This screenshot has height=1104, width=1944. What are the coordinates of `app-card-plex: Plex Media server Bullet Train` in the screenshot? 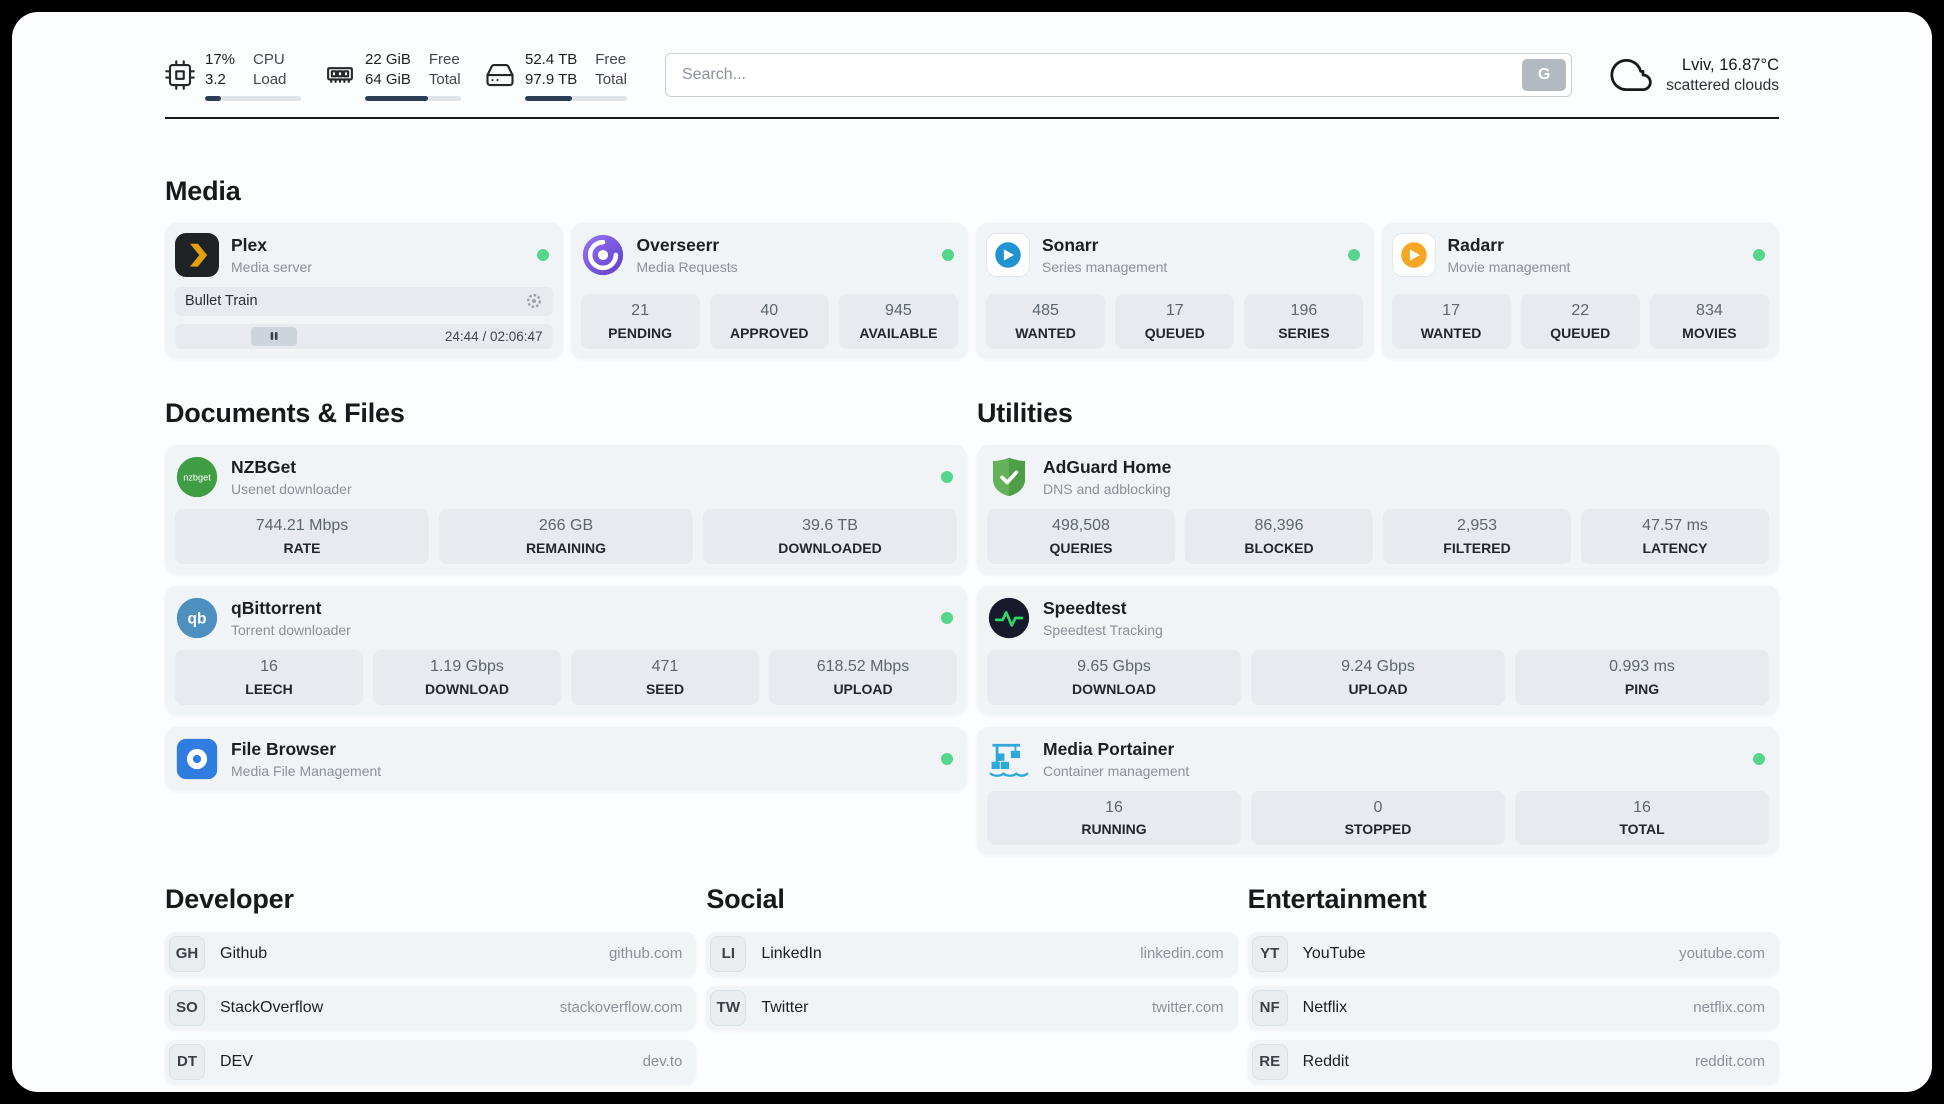 It's located at (364, 290).